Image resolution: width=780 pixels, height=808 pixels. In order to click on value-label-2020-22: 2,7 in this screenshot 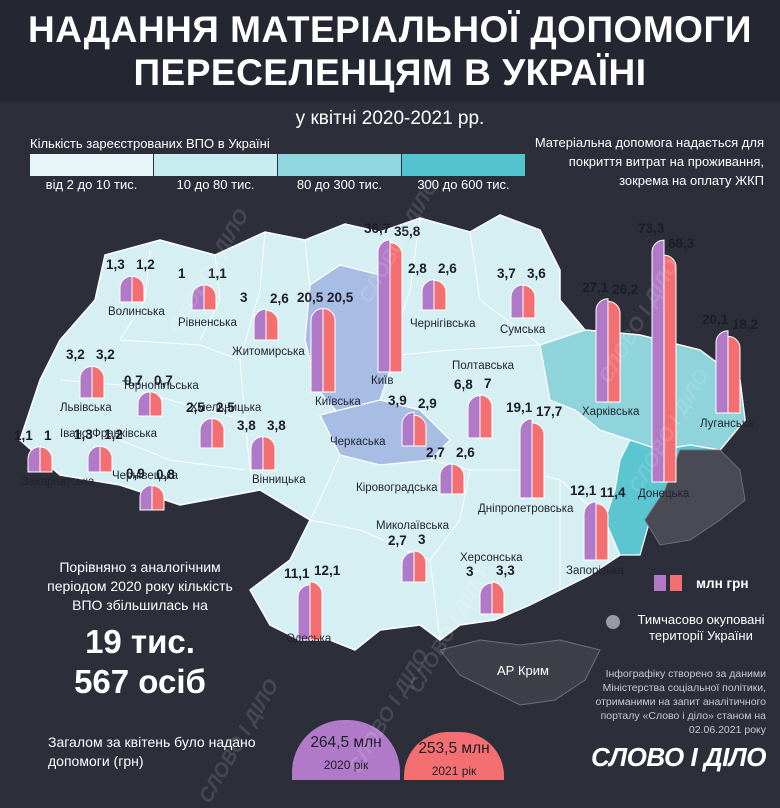, I will do `click(397, 540)`.